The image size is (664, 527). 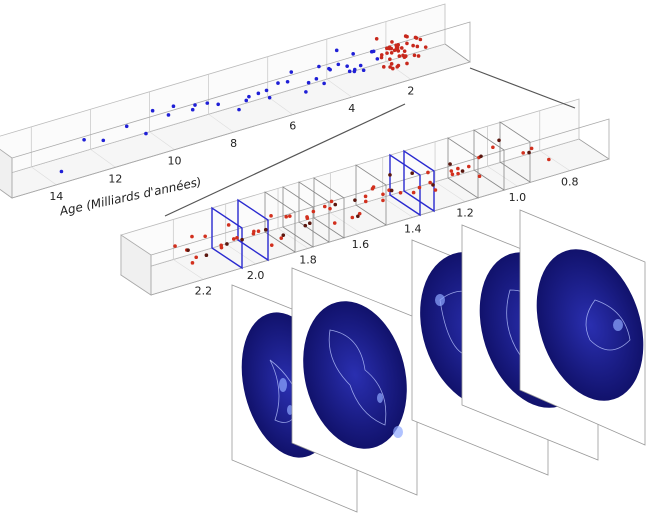 I want to click on x-tick-label: 1.8, so click(x=308, y=259).